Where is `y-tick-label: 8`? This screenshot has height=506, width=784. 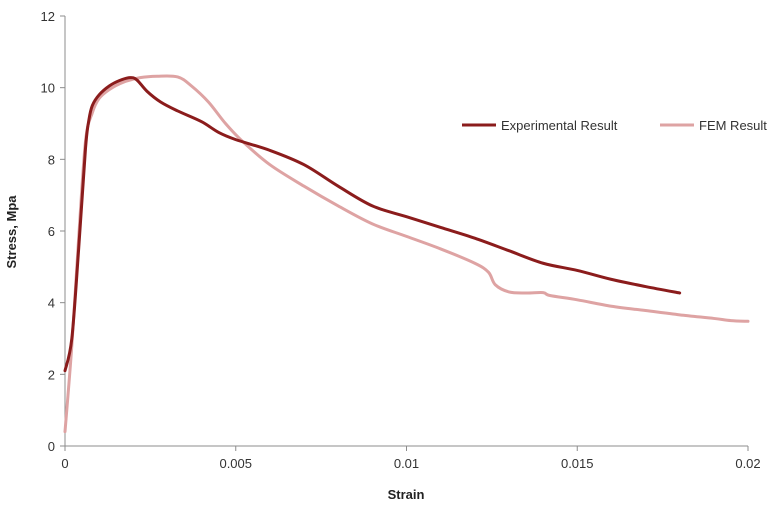 y-tick-label: 8 is located at coordinates (51, 159).